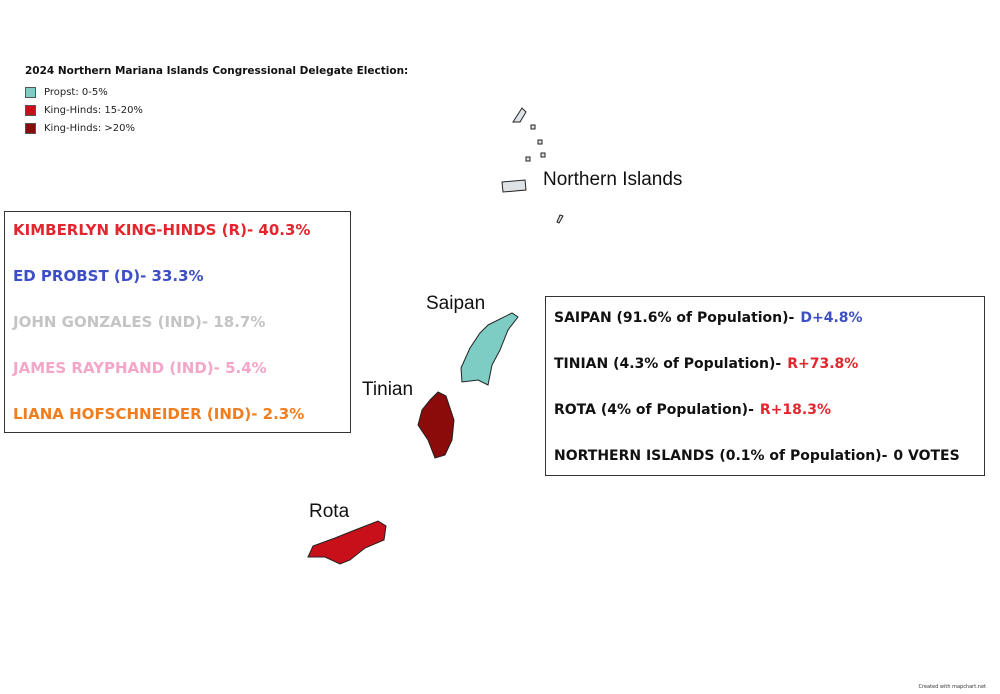 The image size is (1000, 694). Describe the element at coordinates (674, 318) in the screenshot. I see `island-name: SAIPAN (91.6% of Population)-` at that location.